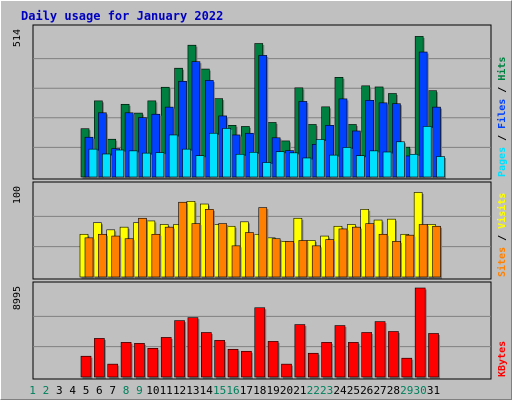  What do you see at coordinates (17, 38) in the screenshot?
I see `y-max-label: 514` at bounding box center [17, 38].